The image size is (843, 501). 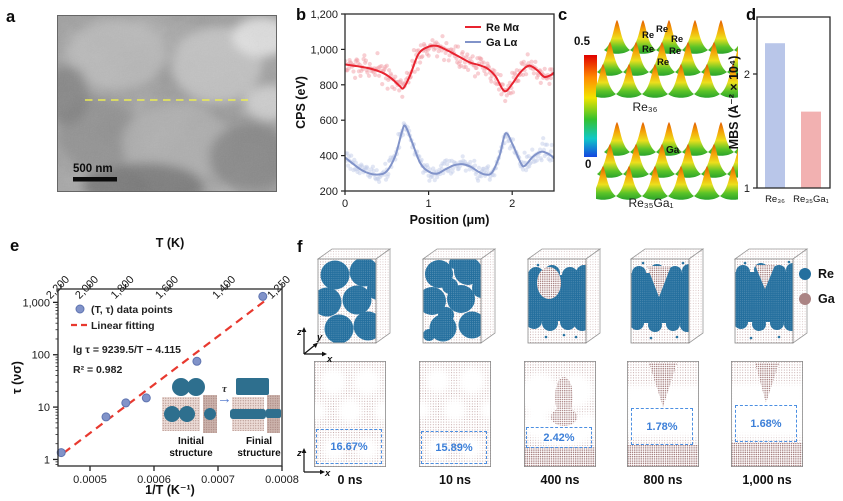 I want to click on svg-text: Re₃₅Ga₁, so click(x=811, y=199).